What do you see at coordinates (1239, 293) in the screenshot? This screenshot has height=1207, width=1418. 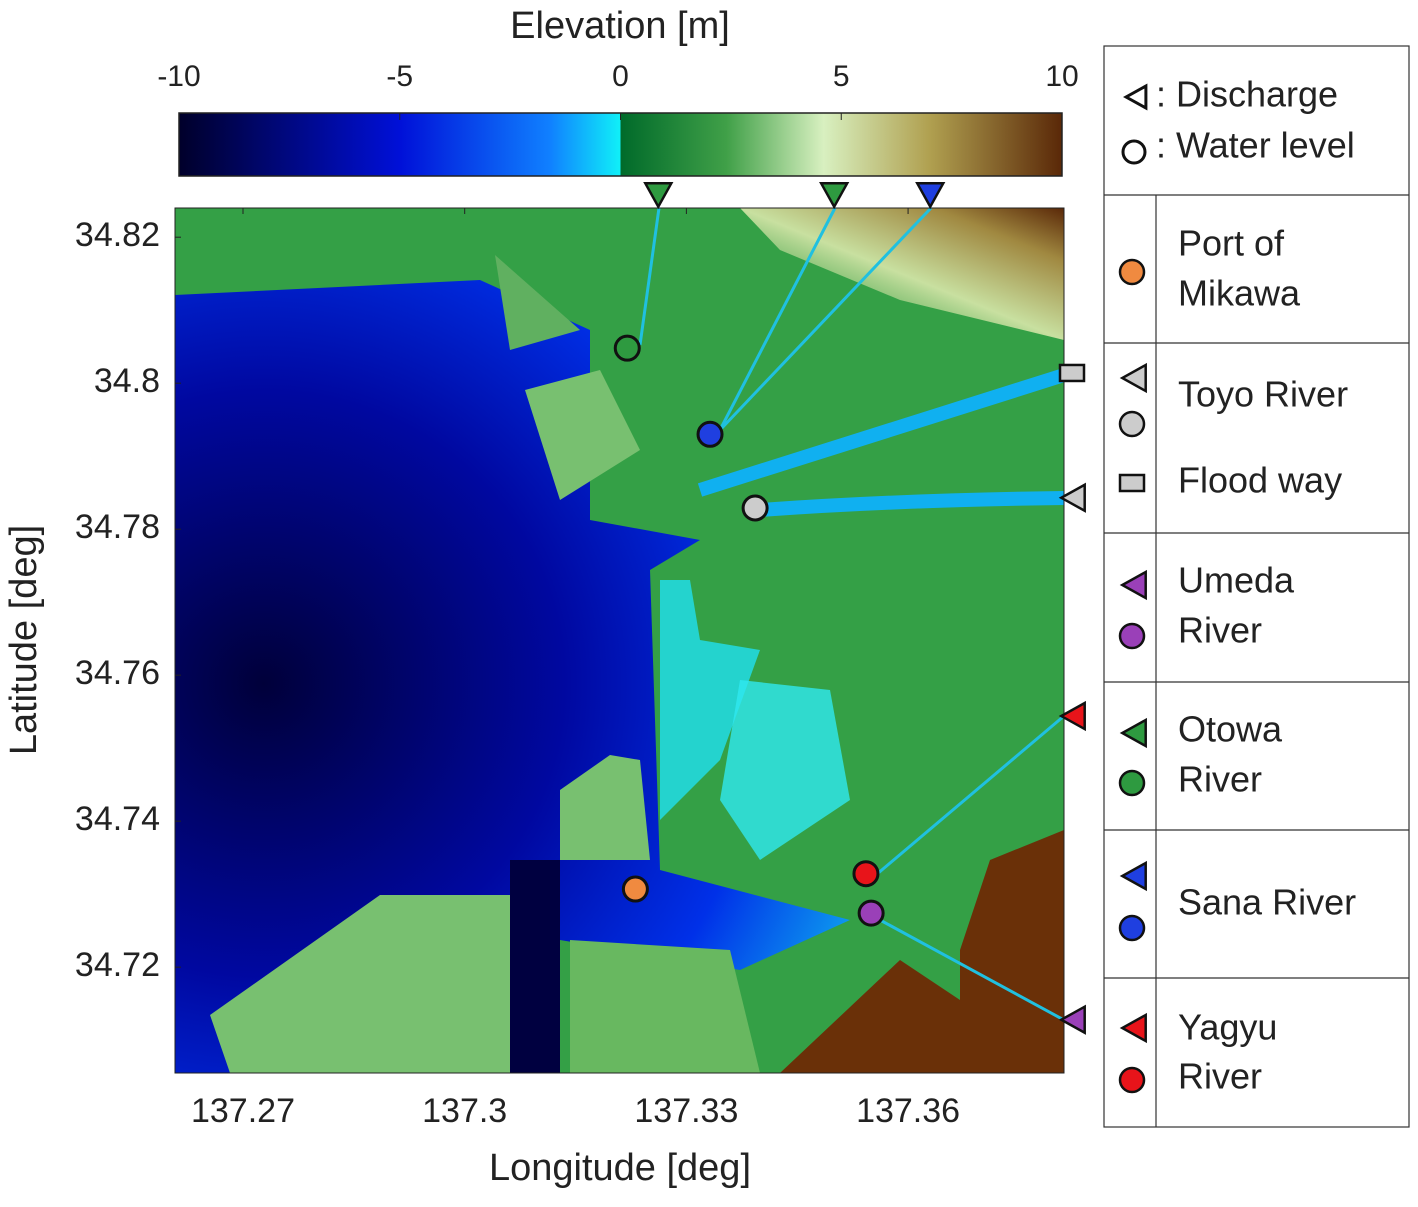 I see `legend-label: Mikawa` at bounding box center [1239, 293].